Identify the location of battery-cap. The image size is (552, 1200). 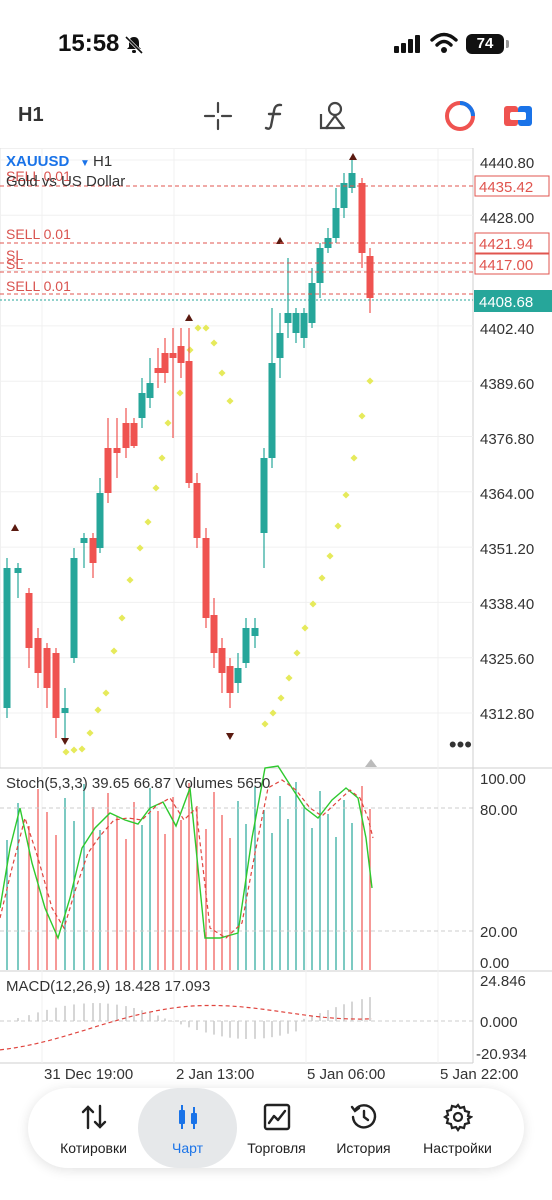
(507, 44).